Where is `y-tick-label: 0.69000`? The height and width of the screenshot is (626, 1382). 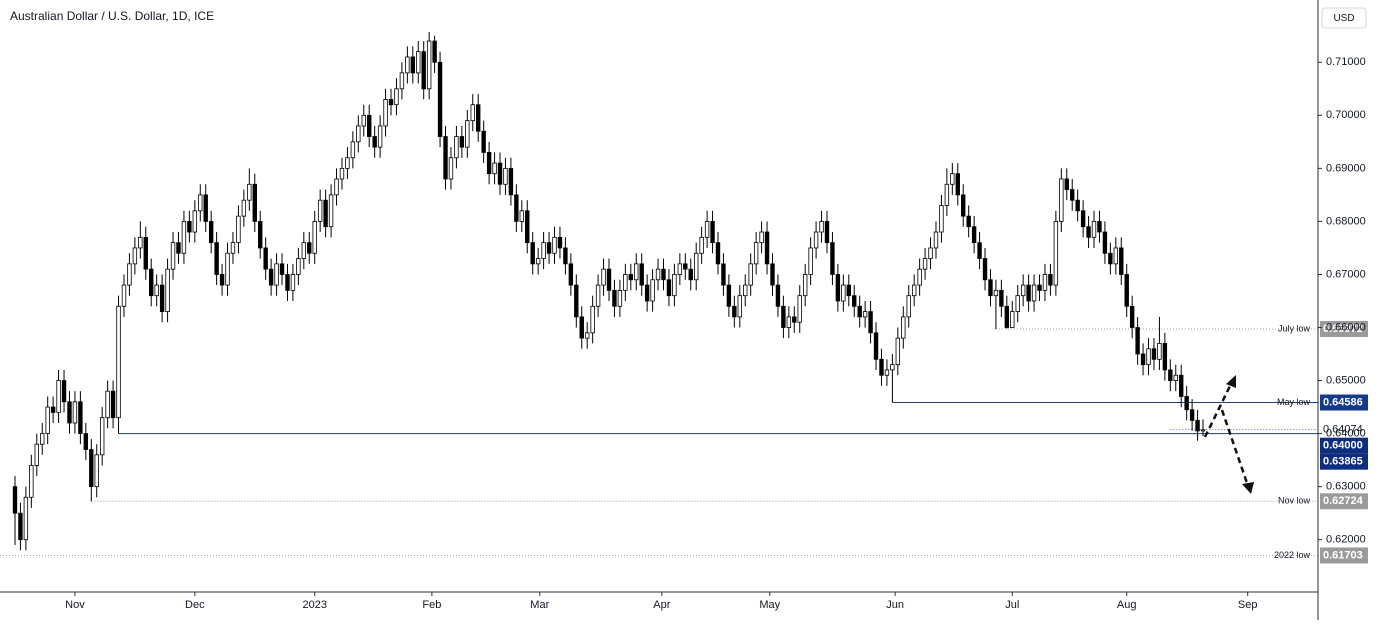
y-tick-label: 0.69000 is located at coordinates (1346, 168).